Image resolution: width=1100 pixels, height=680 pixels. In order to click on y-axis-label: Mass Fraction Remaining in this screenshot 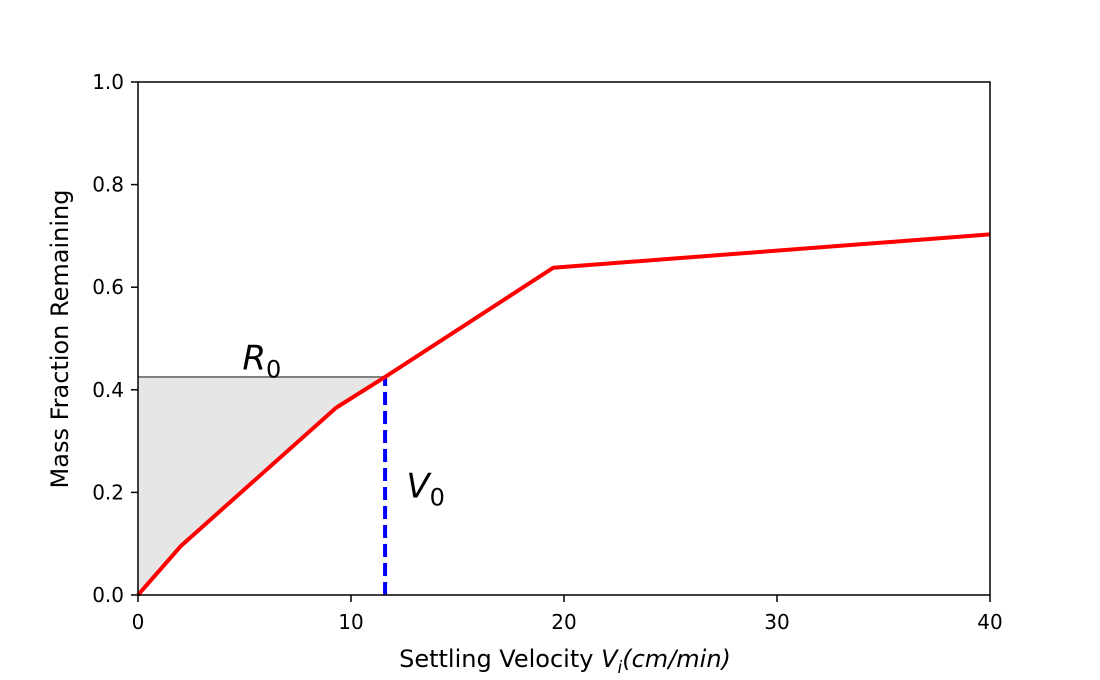, I will do `click(60, 339)`.